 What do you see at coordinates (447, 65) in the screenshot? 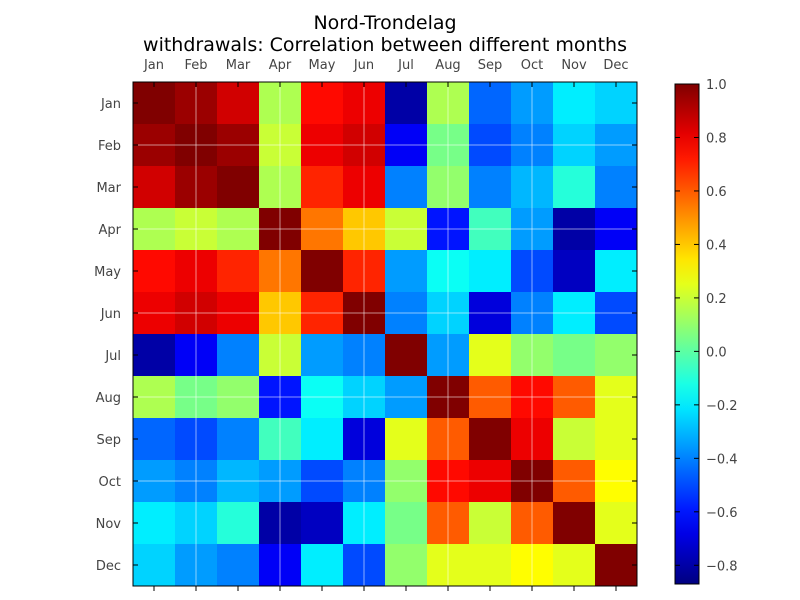
I see `x-tick-label: Aug` at bounding box center [447, 65].